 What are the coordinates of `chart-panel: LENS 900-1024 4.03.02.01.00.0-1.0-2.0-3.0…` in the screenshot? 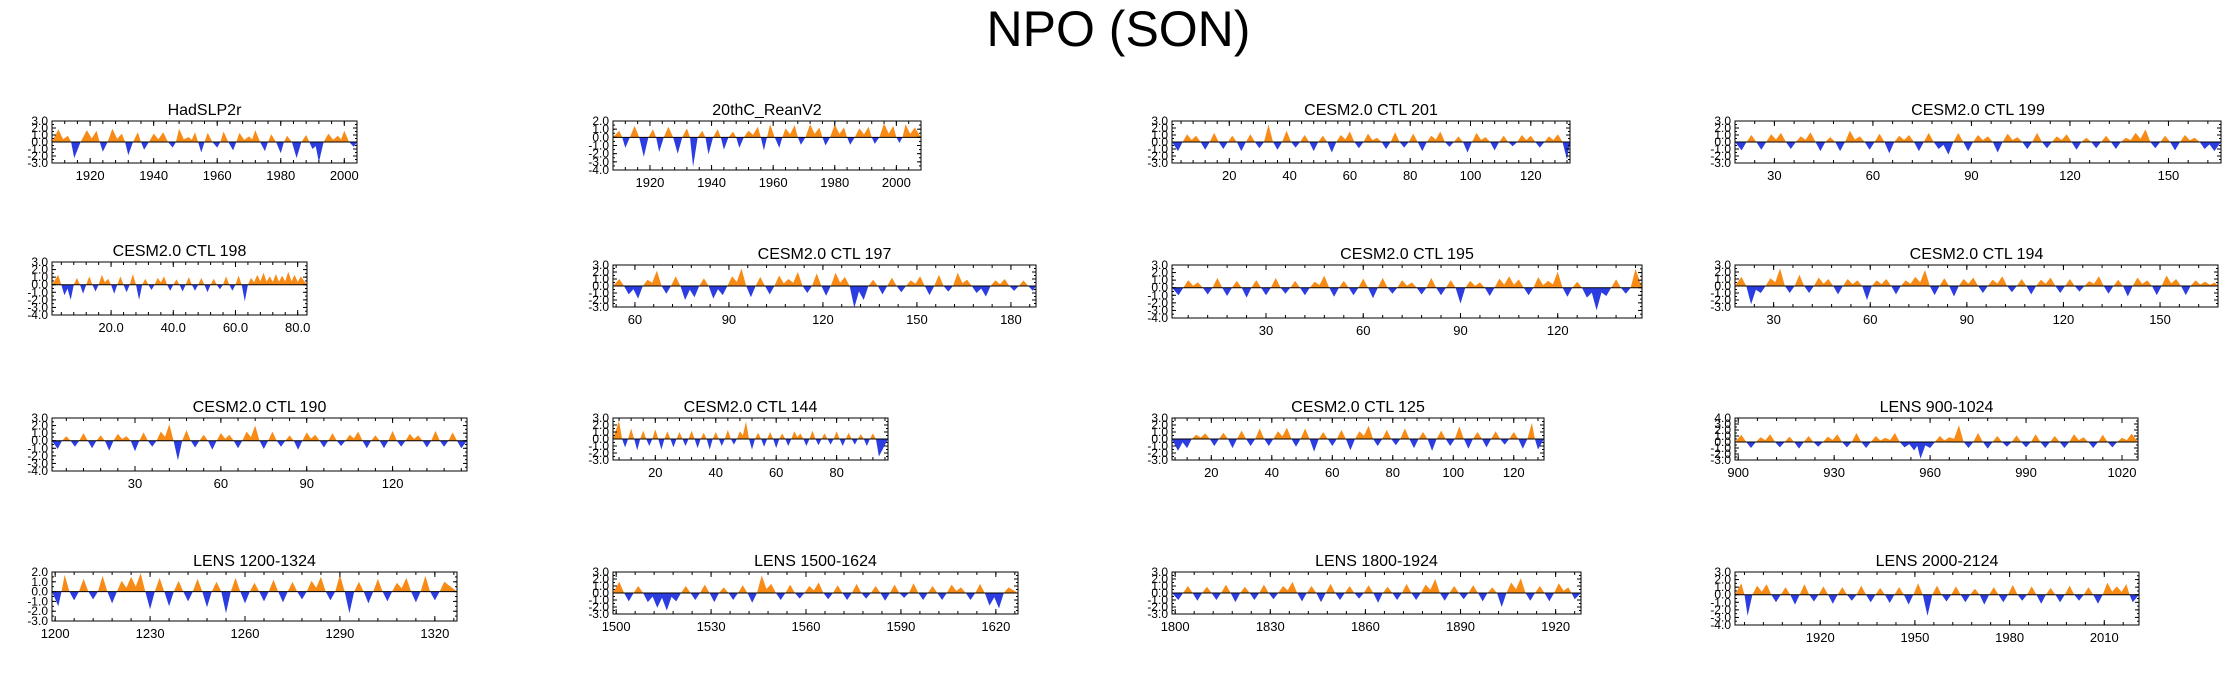 It's located at (1924, 439).